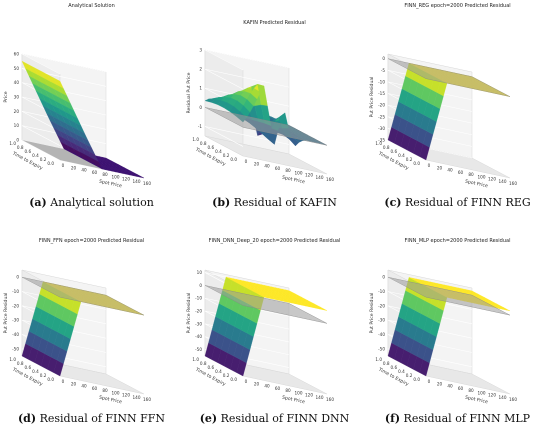 This screenshot has height=432, width=550. What do you see at coordinates (12, 359) in the screenshot?
I see `y-tick-label: 1.0` at bounding box center [12, 359].